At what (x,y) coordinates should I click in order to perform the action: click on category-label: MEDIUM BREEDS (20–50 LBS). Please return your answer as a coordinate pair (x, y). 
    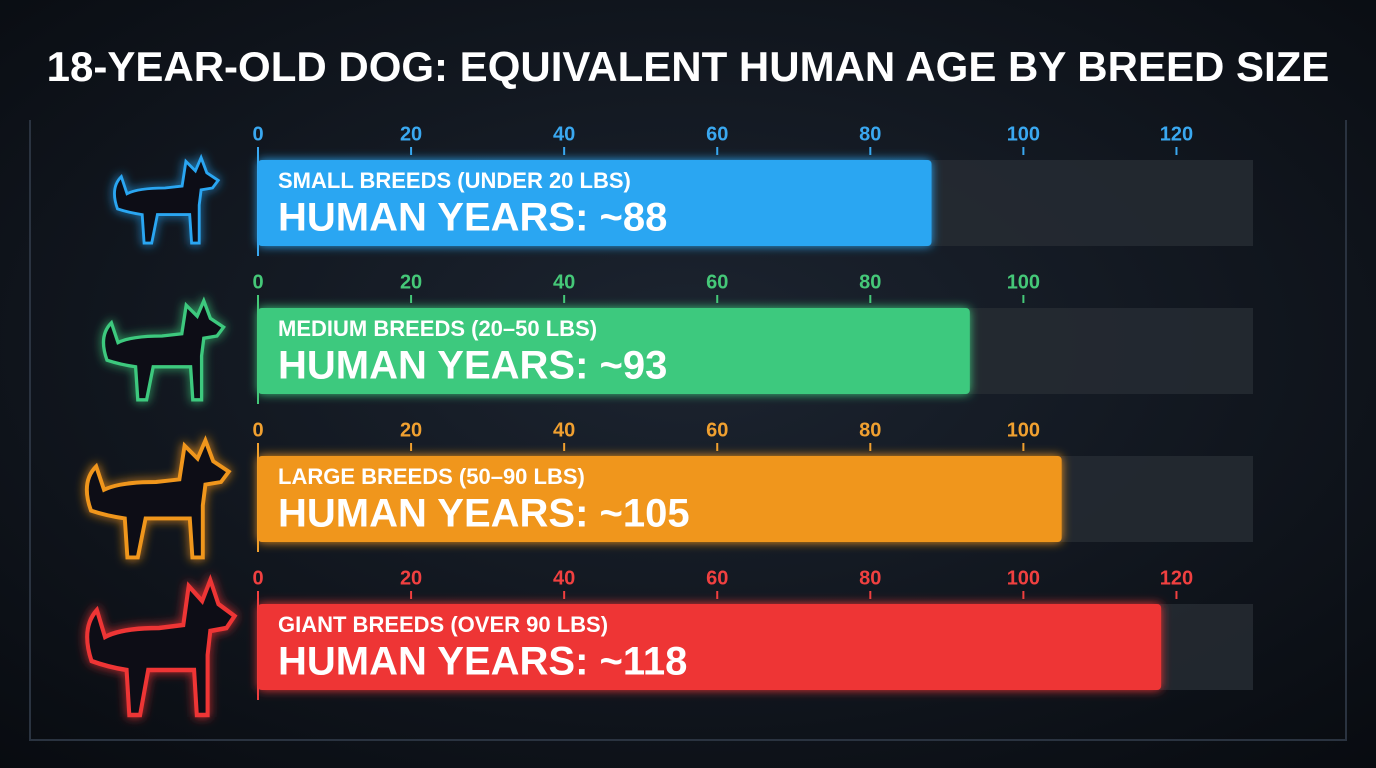
    Looking at the image, I should click on (437, 328).